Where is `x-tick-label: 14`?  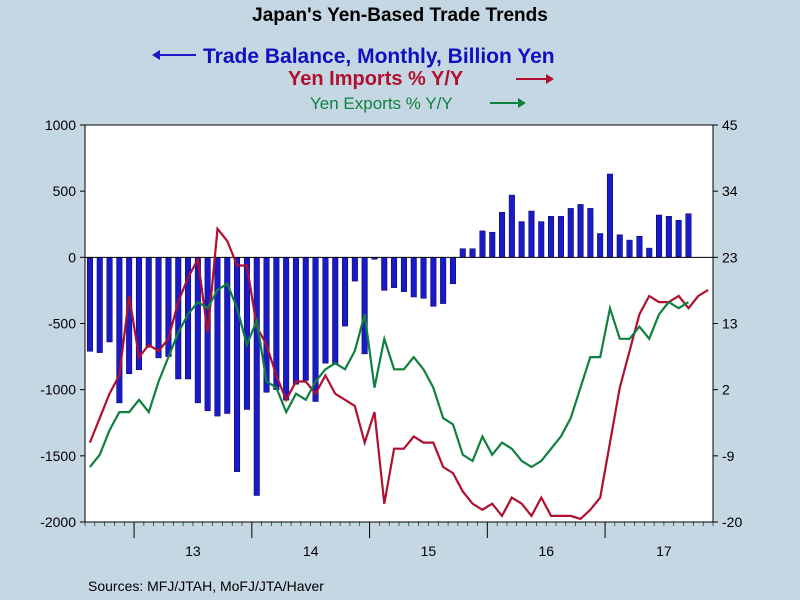
x-tick-label: 14 is located at coordinates (311, 551).